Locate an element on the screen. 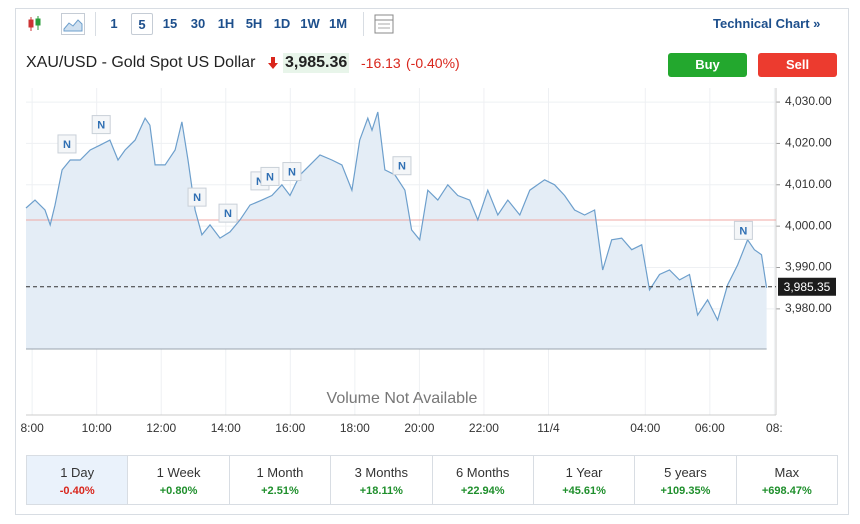 The image size is (860, 524). period-name: 1 Month is located at coordinates (280, 472).